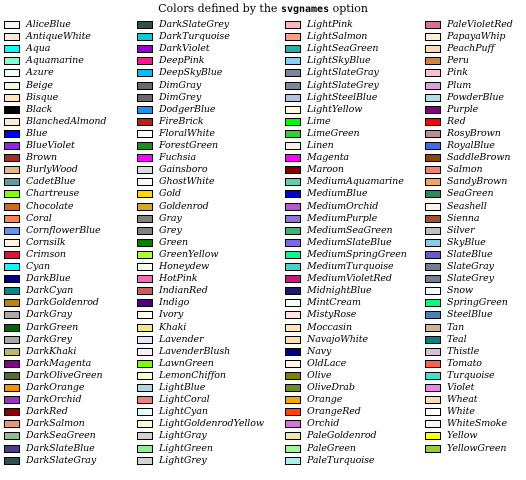  I want to click on color-entry: GhostWhite, so click(176, 182).